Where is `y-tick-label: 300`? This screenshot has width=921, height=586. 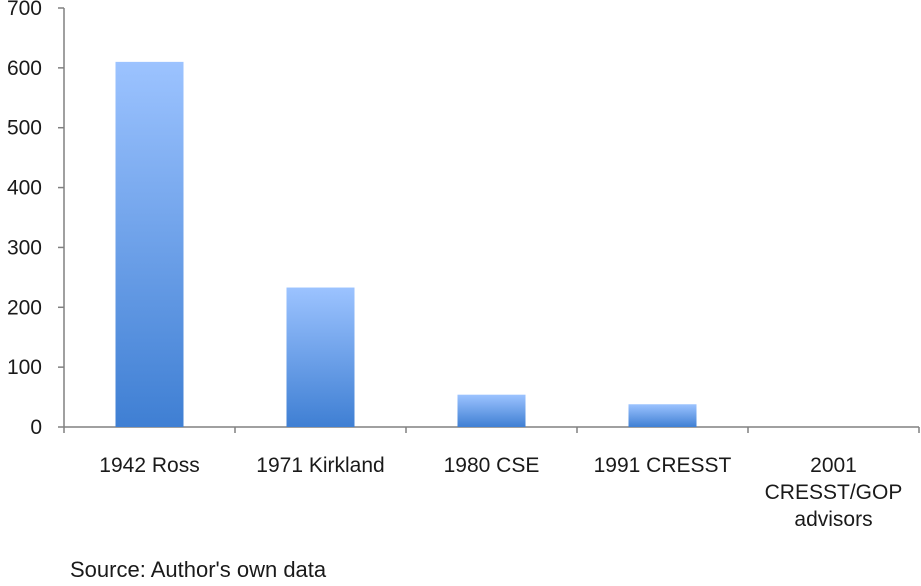 y-tick-label: 300 is located at coordinates (24, 247).